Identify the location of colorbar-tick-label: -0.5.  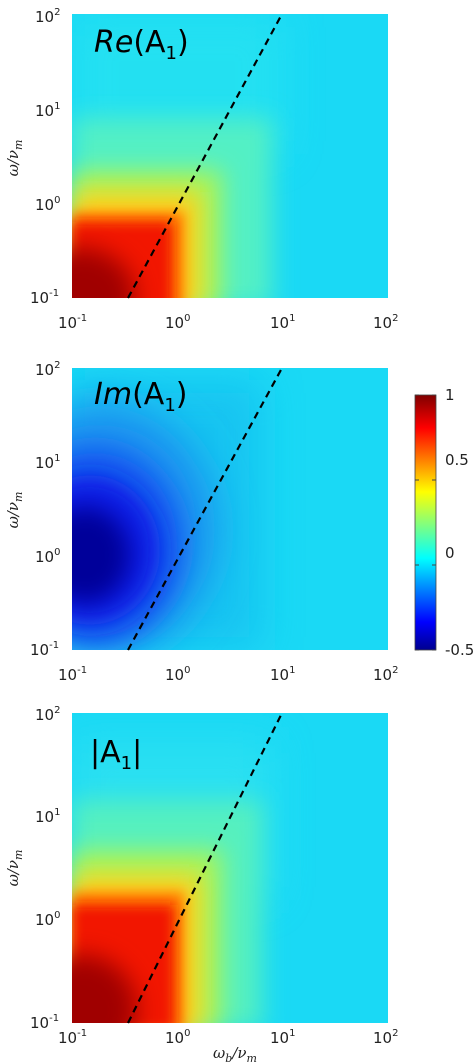
(459, 650).